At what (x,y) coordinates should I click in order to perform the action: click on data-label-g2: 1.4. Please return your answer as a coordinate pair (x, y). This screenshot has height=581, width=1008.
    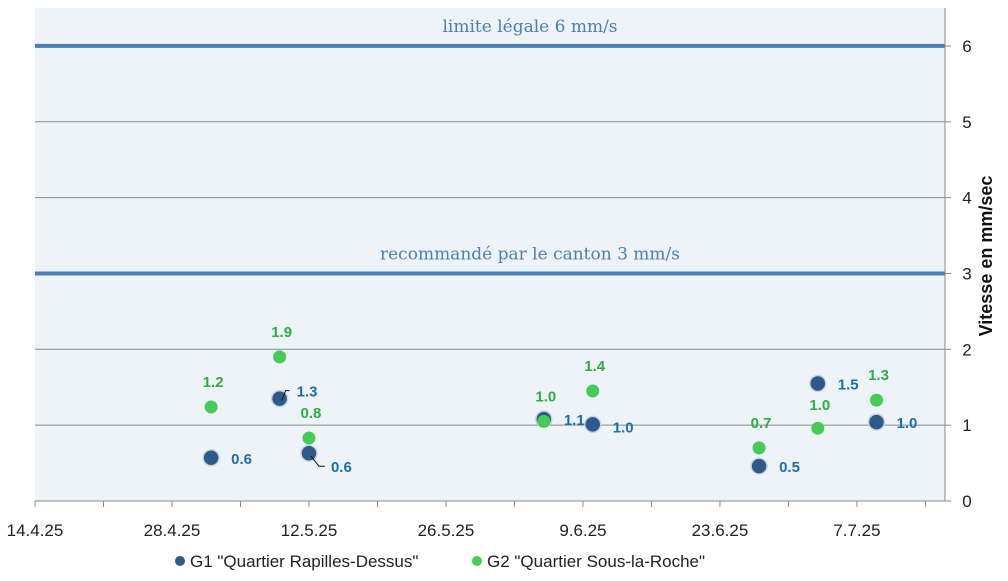
    Looking at the image, I should click on (595, 366).